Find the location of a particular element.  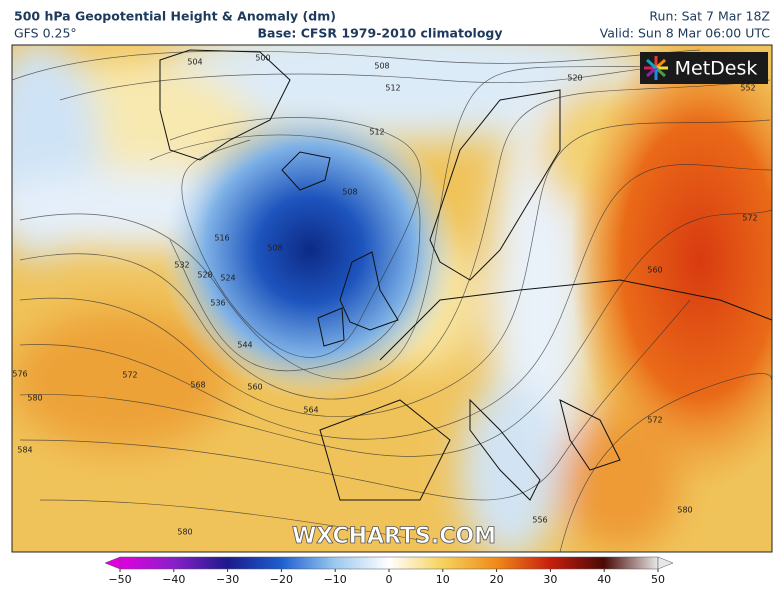

colorbar-tick-label: −30 is located at coordinates (227, 579).